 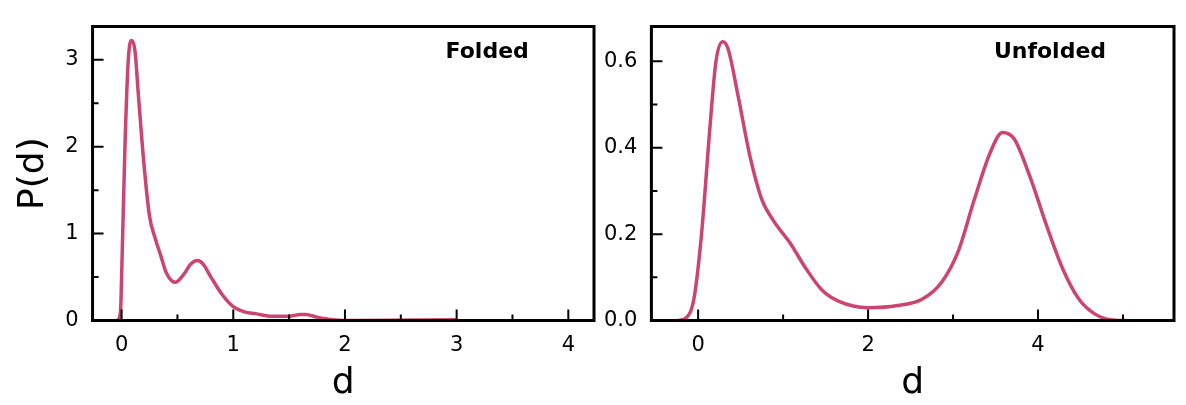 What do you see at coordinates (620, 232) in the screenshot?
I see `y-tick-label: 0.2` at bounding box center [620, 232].